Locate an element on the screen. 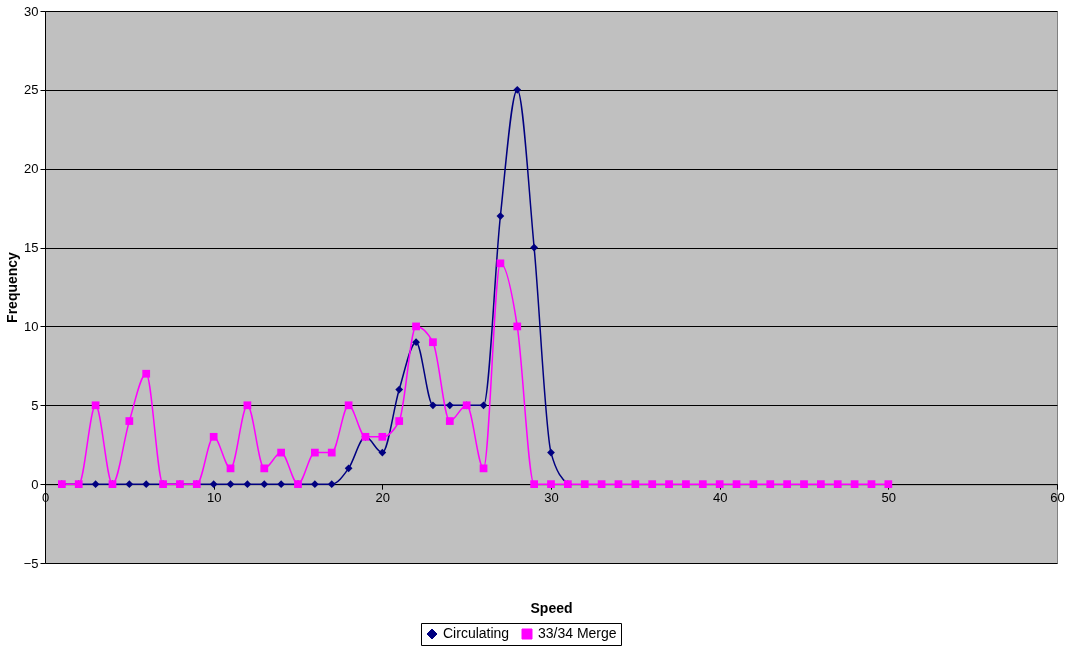 Image resolution: width=1091 pixels, height=650 pixels. x-tick-label: 40 is located at coordinates (720, 497).